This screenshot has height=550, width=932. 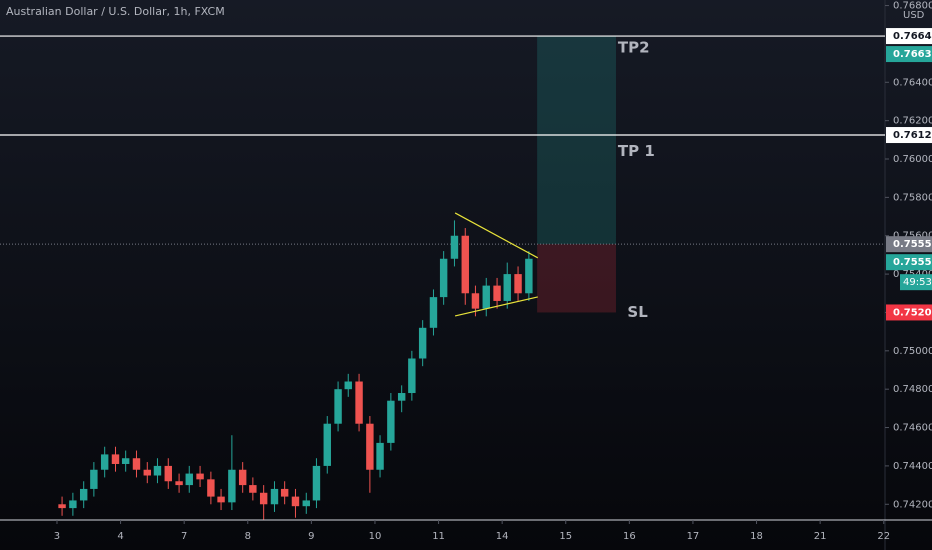 I want to click on y-tick-label: 0.76200, so click(x=912, y=121).